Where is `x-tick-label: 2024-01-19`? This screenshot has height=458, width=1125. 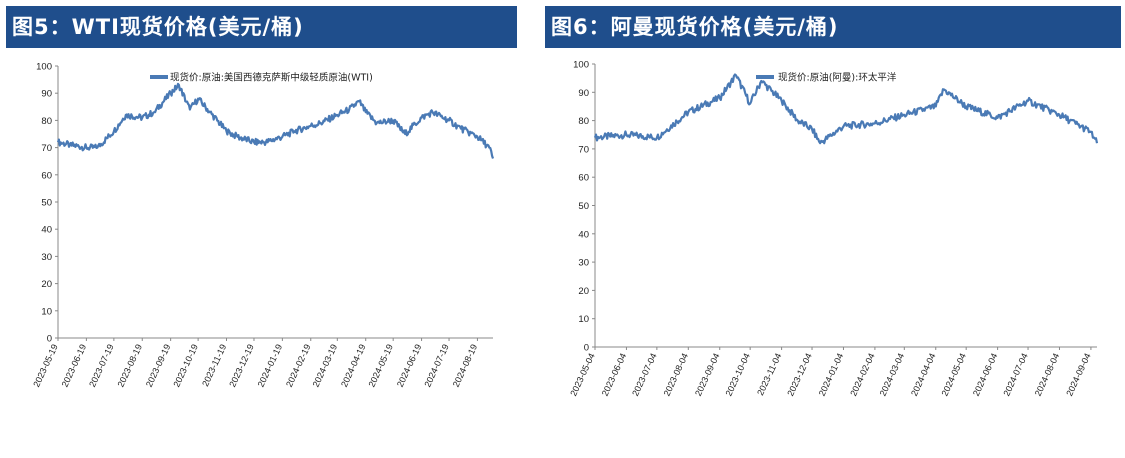 x-tick-label: 2024-01-19 is located at coordinates (270, 366).